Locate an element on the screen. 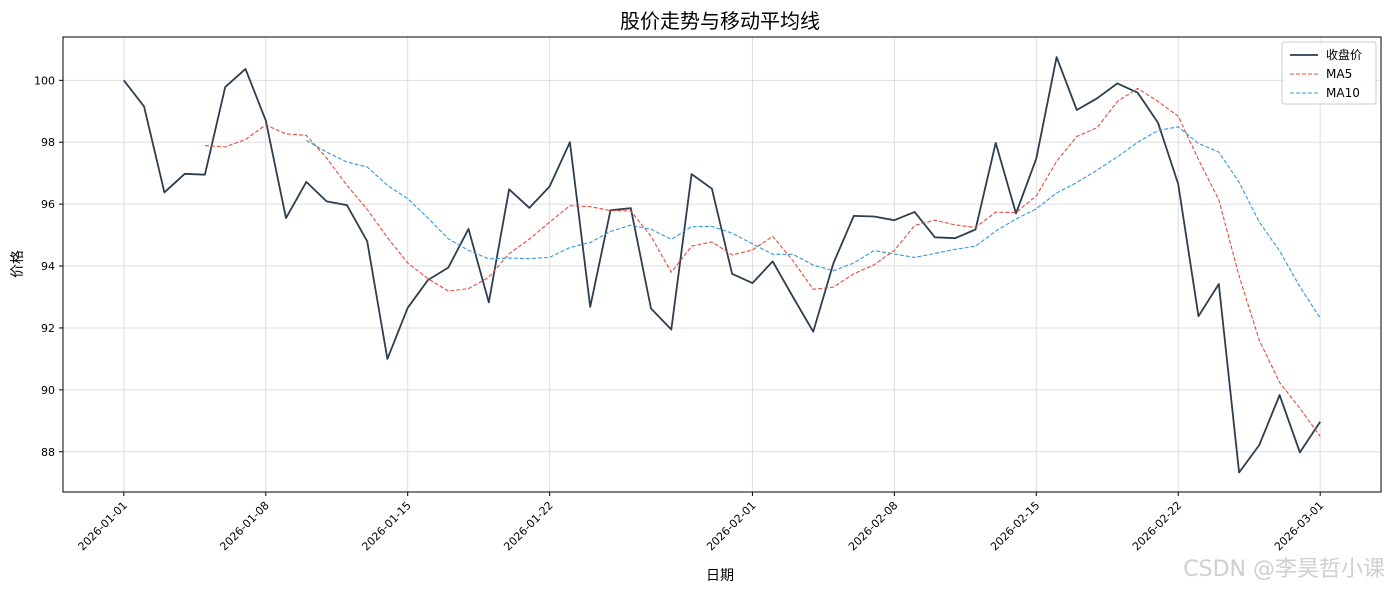 The image size is (1389, 590). watermark: CSDN @李昊哲小课 is located at coordinates (1284, 569).